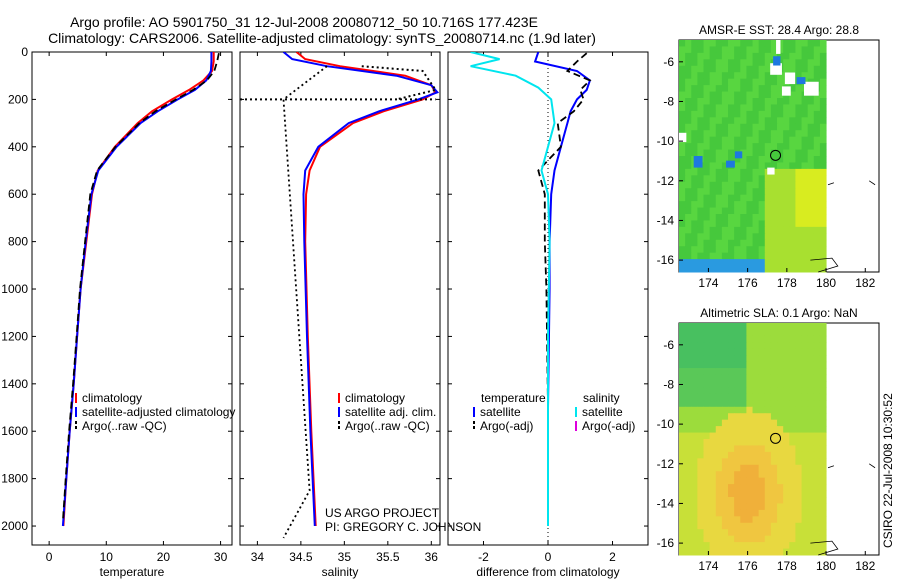  I want to click on x-tick-label: 180, so click(826, 566).